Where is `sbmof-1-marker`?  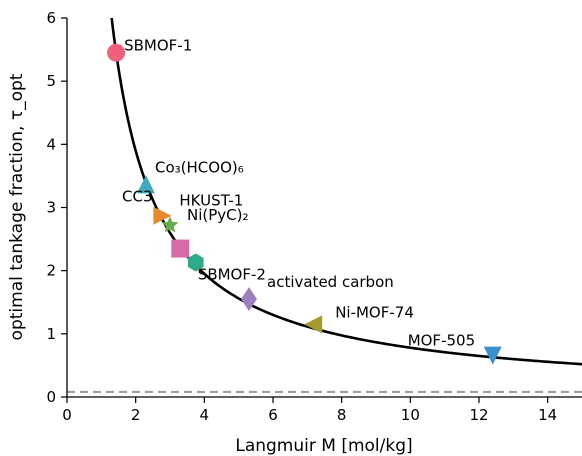
sbmof-1-marker is located at coordinates (116, 52).